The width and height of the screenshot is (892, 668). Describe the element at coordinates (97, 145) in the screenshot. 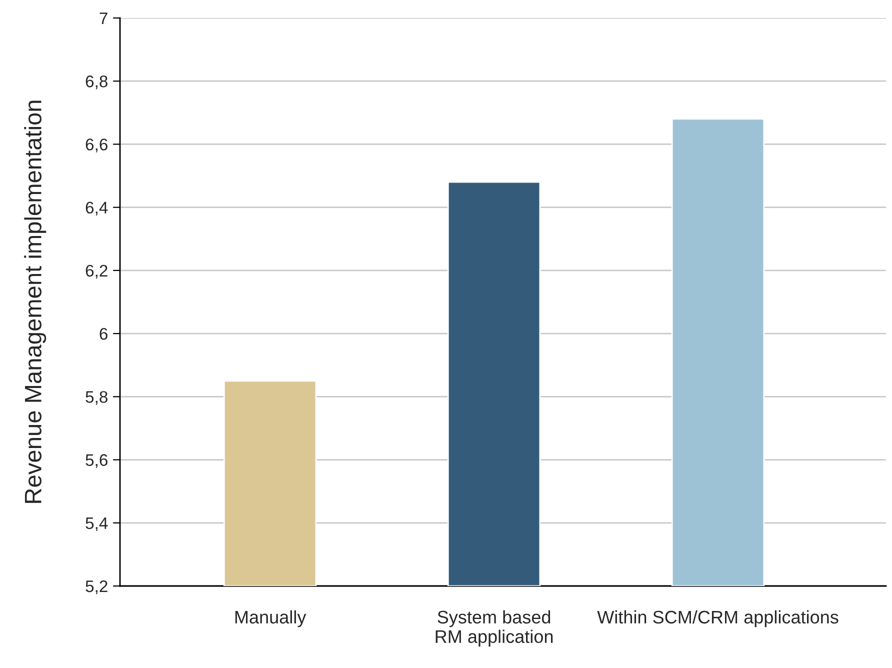

I see `y-tick-label: 6,6` at that location.